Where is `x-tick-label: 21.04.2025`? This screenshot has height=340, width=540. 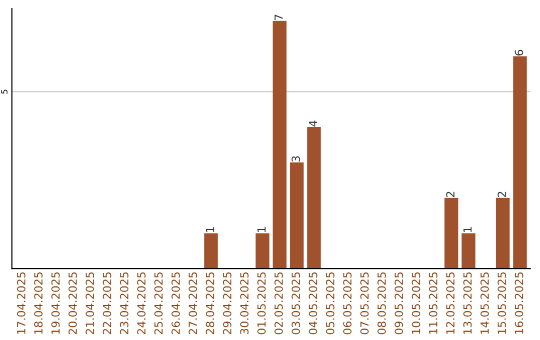 x-tick-label: 21.04.2025 is located at coordinates (90, 303).